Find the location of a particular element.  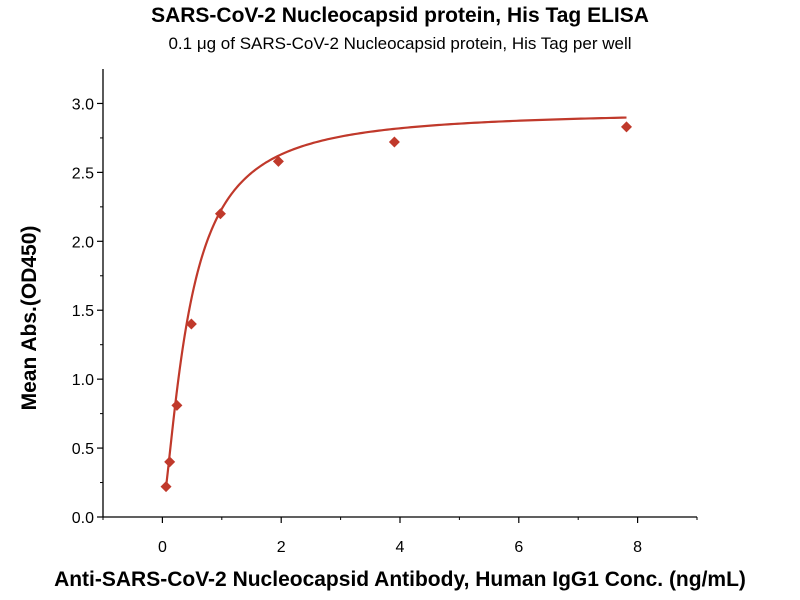

y-tick-label: 0.5 is located at coordinates (83, 449).